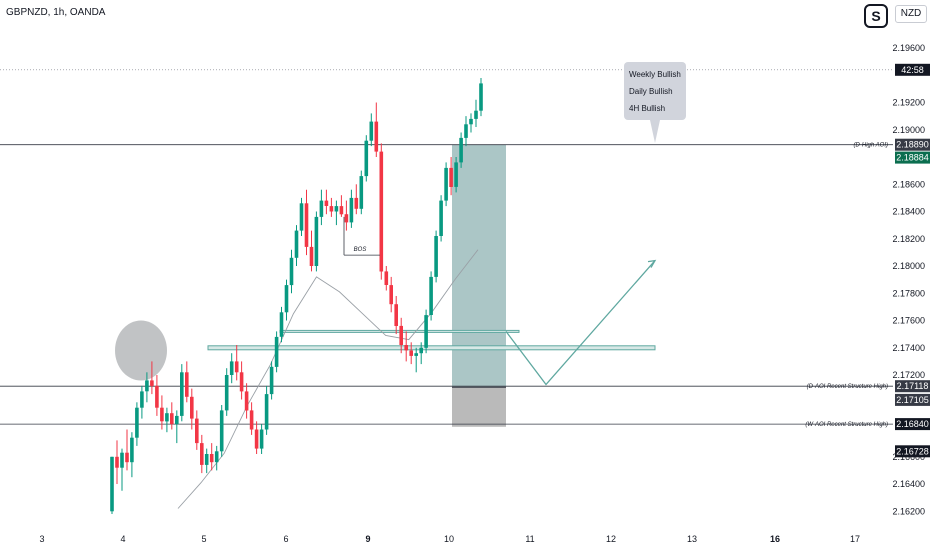  Describe the element at coordinates (908, 184) in the screenshot. I see `y-tick-label: 2.18600` at that location.